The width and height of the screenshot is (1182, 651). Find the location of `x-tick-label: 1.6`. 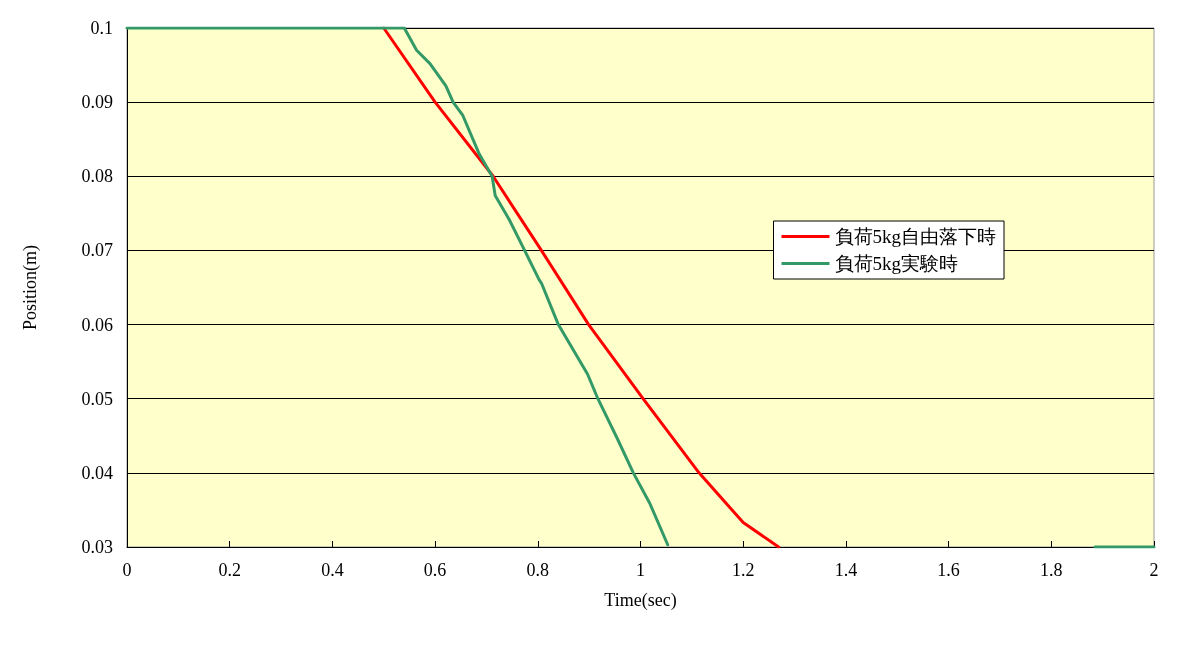

x-tick-label: 1.6 is located at coordinates (948, 570).